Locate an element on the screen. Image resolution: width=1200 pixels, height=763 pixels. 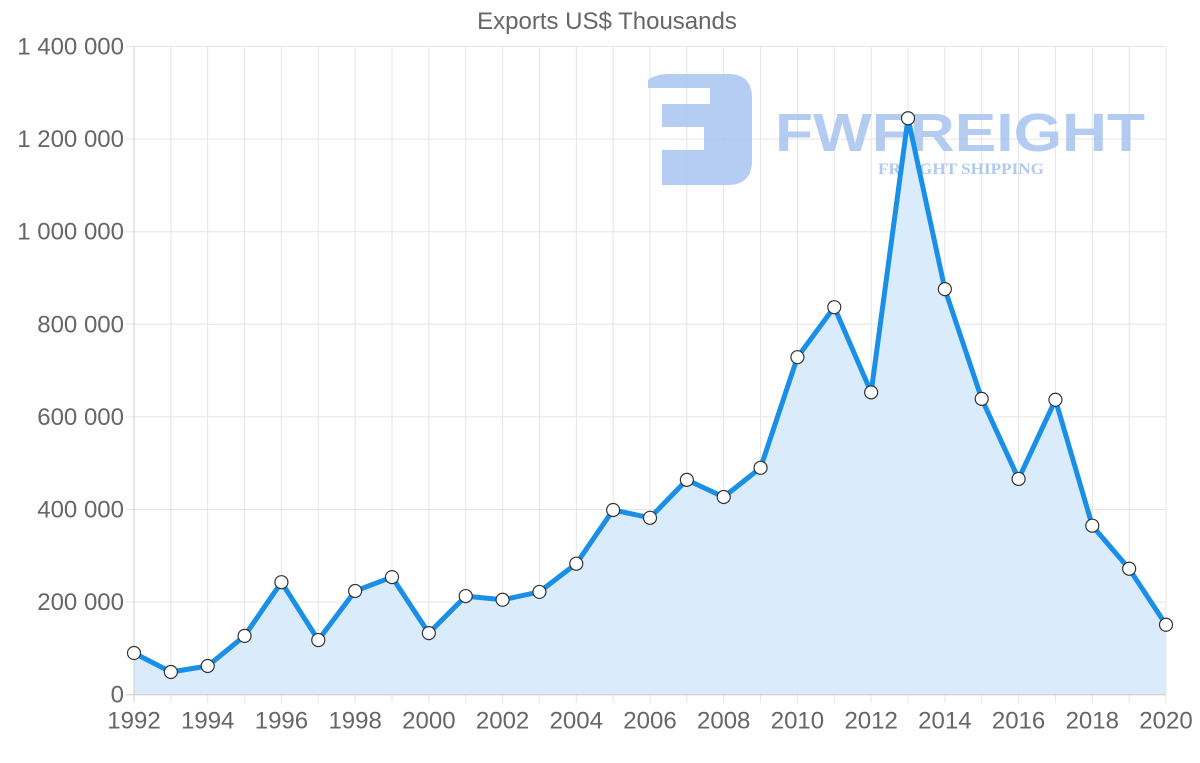
watermark-brand: FWFREIGHT is located at coordinates (960, 133).